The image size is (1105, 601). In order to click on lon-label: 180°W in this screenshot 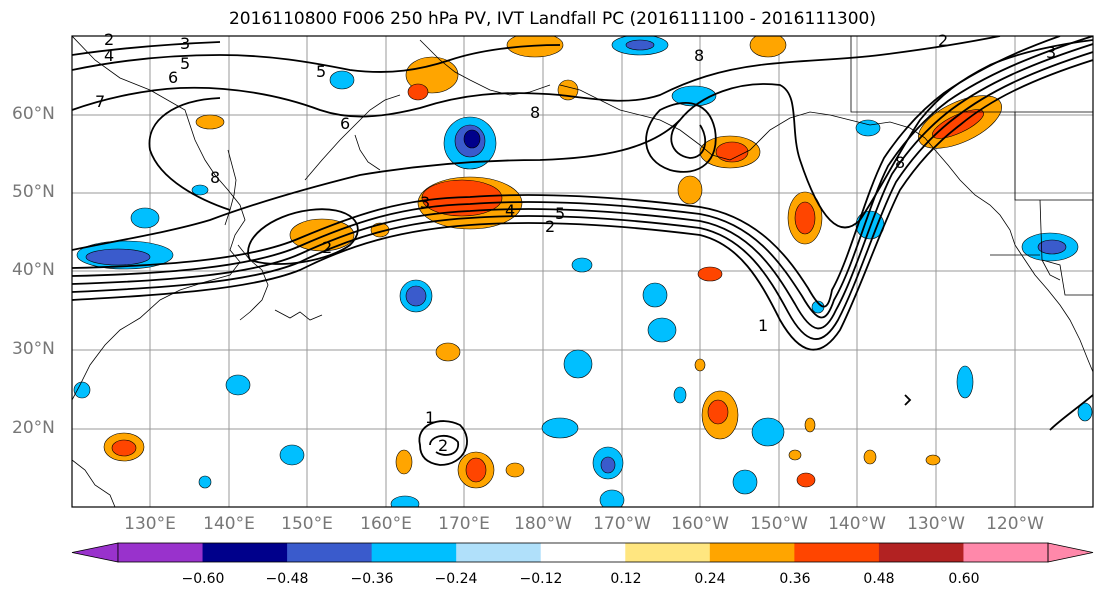, I will do `click(543, 524)`.